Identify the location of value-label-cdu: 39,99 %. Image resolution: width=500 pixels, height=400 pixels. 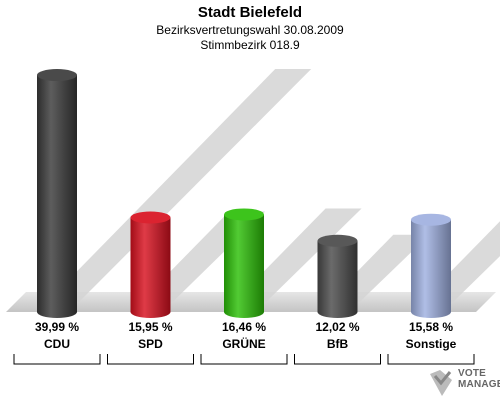
(57, 327).